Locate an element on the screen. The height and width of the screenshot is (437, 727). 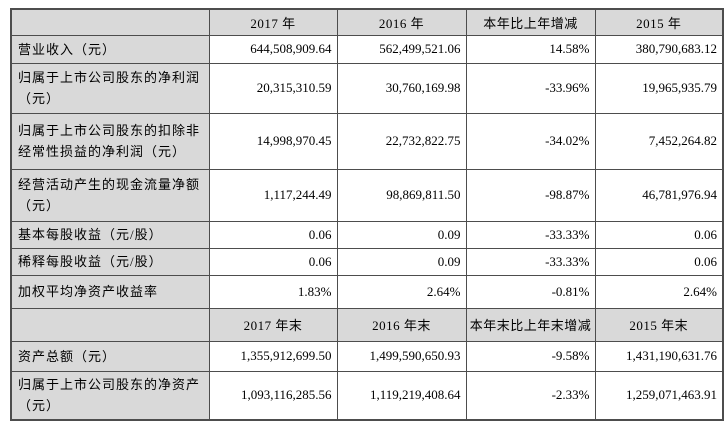
row-label: 加权平均净资产收益率 is located at coordinates (110, 291).